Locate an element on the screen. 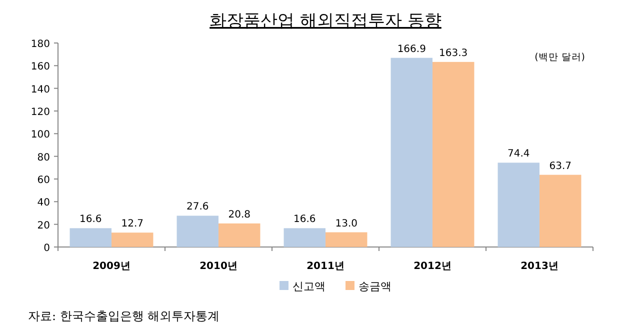 The height and width of the screenshot is (331, 620). y-tick-label: 20 is located at coordinates (43, 226).